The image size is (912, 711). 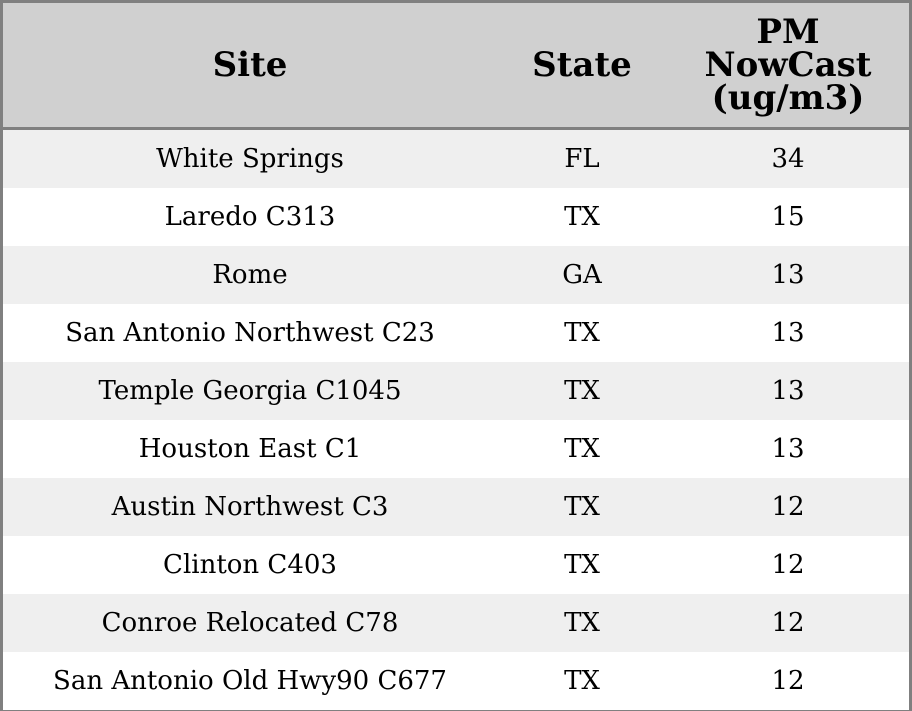 What do you see at coordinates (788, 159) in the screenshot?
I see `cell-pm-nowcast: 34` at bounding box center [788, 159].